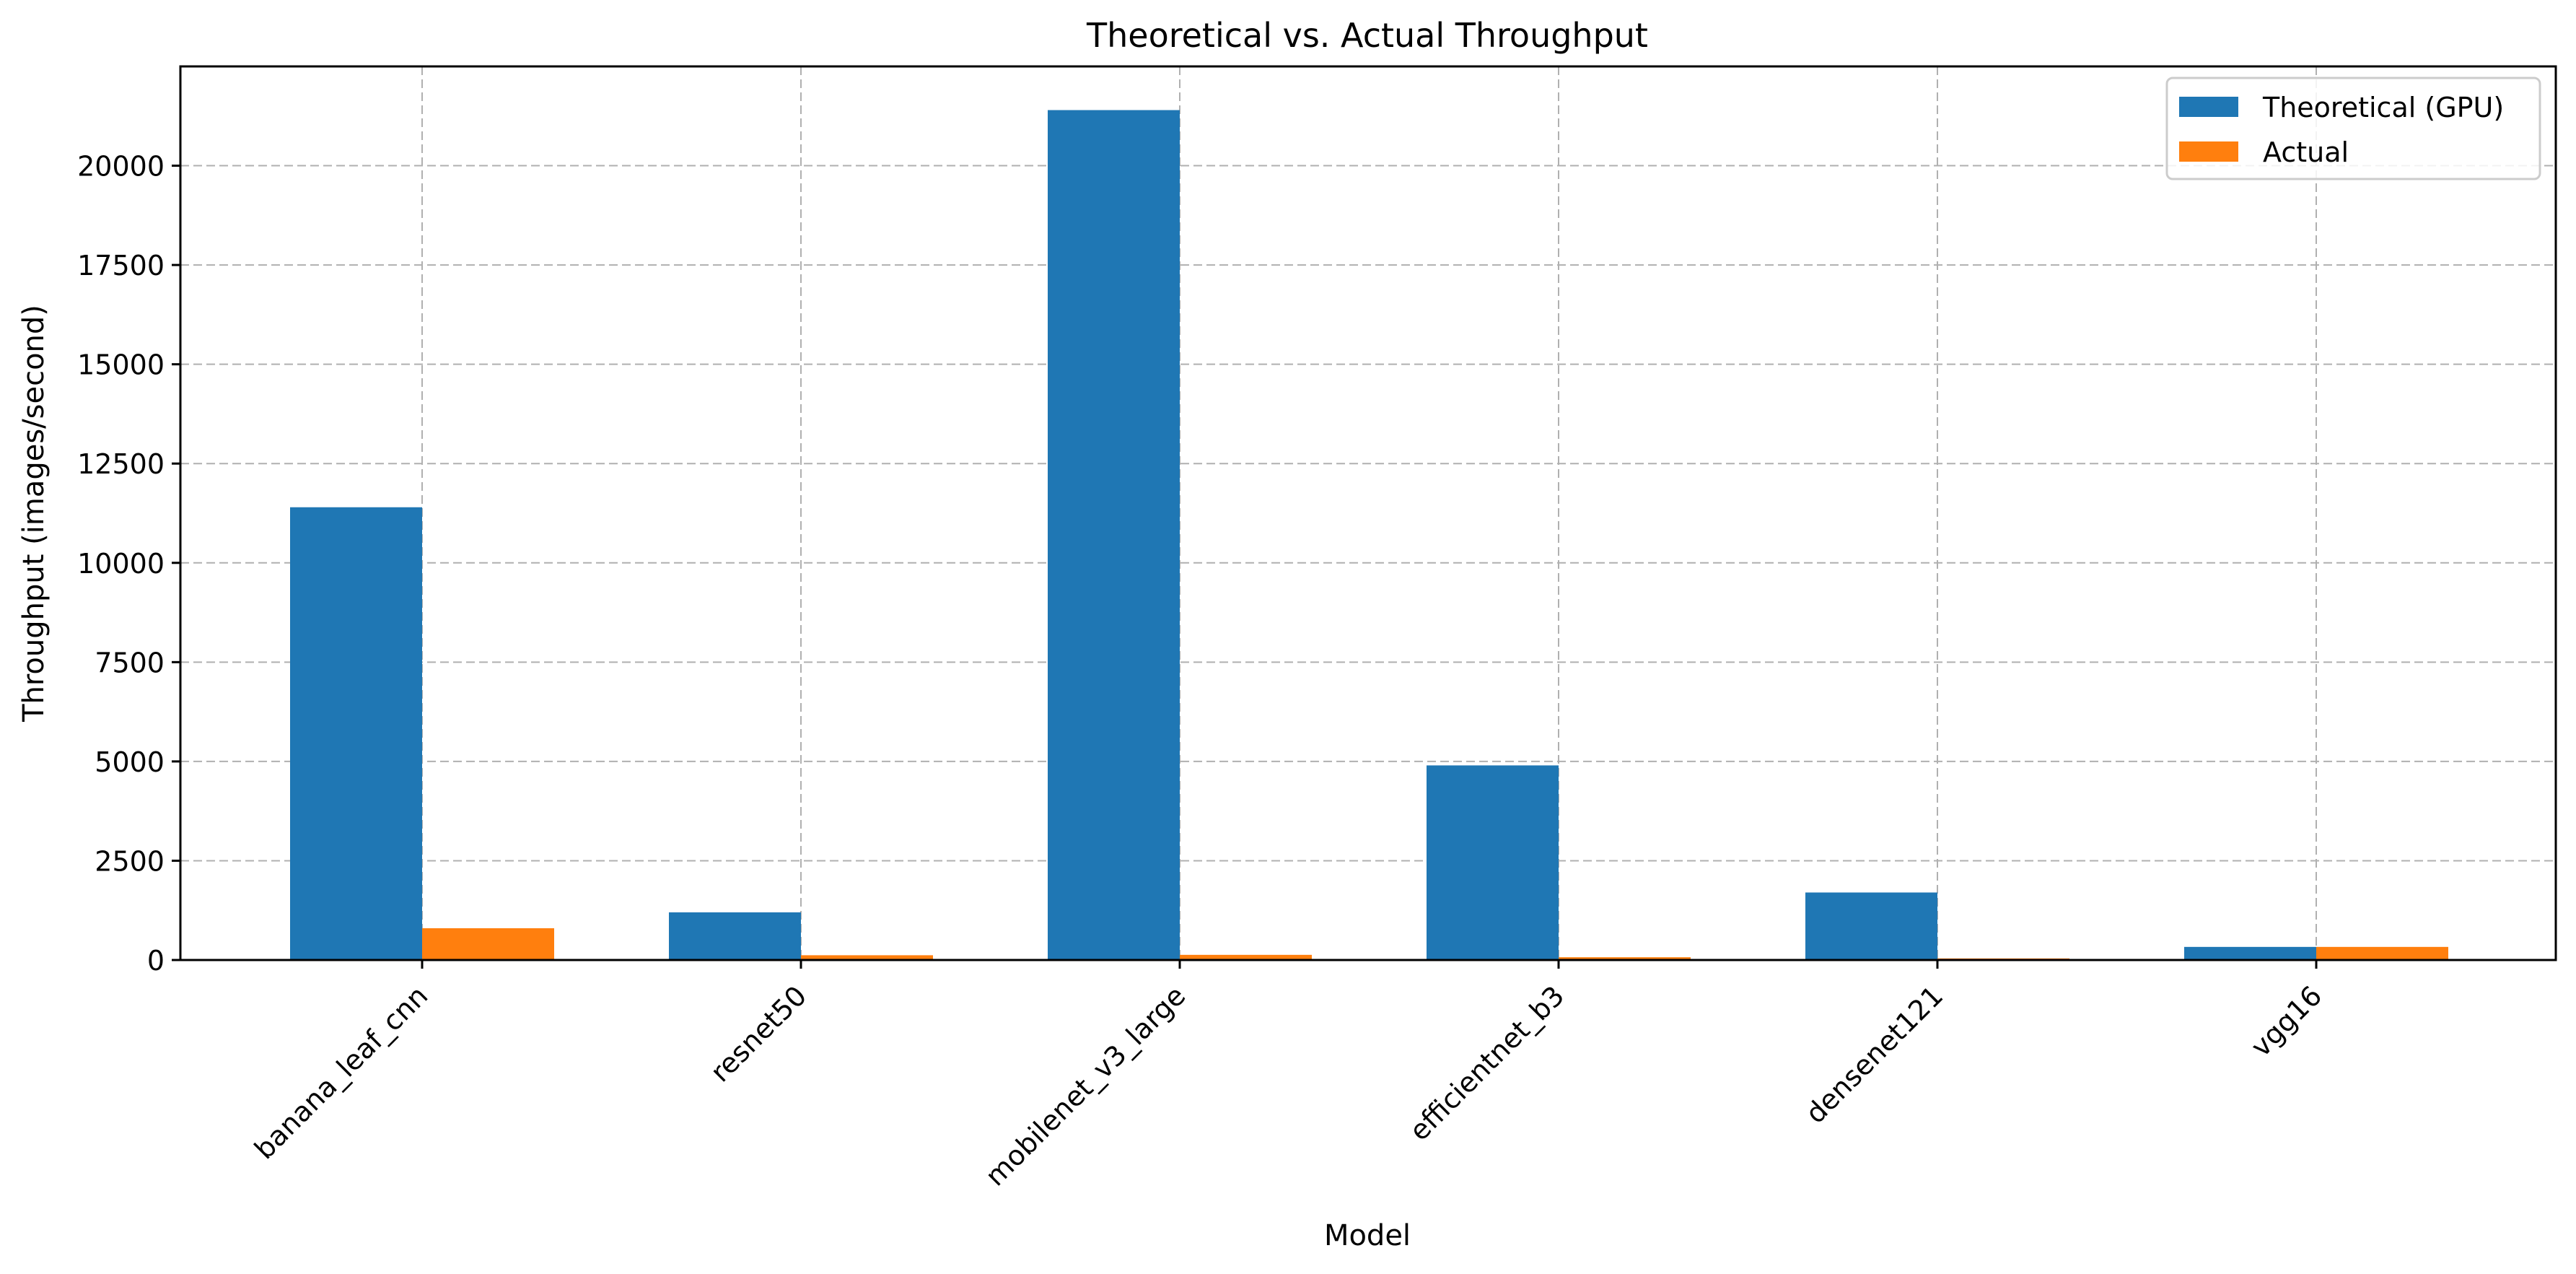  What do you see at coordinates (2306, 152) in the screenshot?
I see `legend-label: Actual` at bounding box center [2306, 152].